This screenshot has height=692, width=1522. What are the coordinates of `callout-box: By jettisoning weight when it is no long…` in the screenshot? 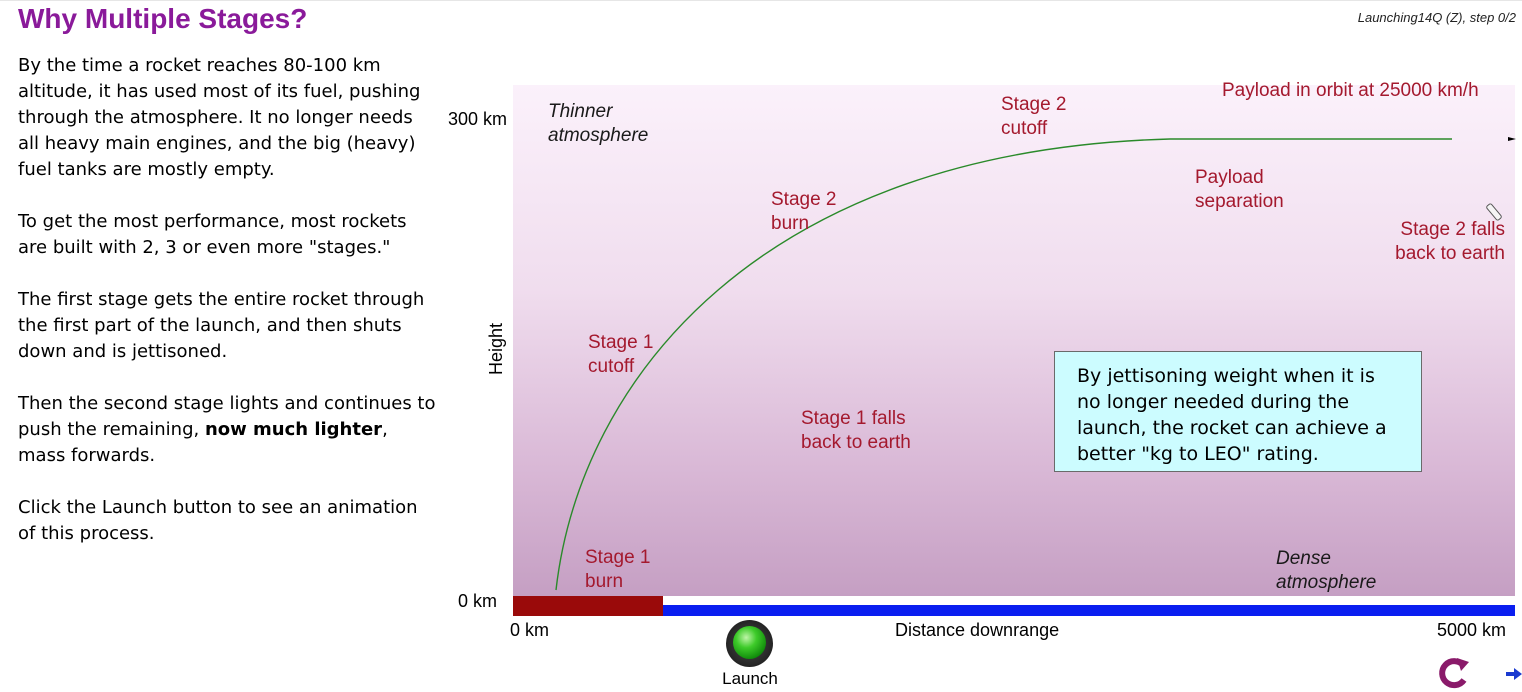 It's located at (1238, 411).